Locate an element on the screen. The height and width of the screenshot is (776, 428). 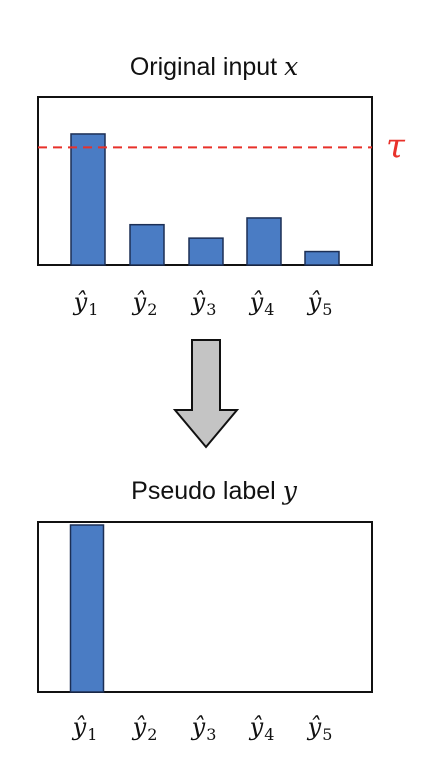
bottom-label-1: ŷ1 is located at coordinates (85, 728).